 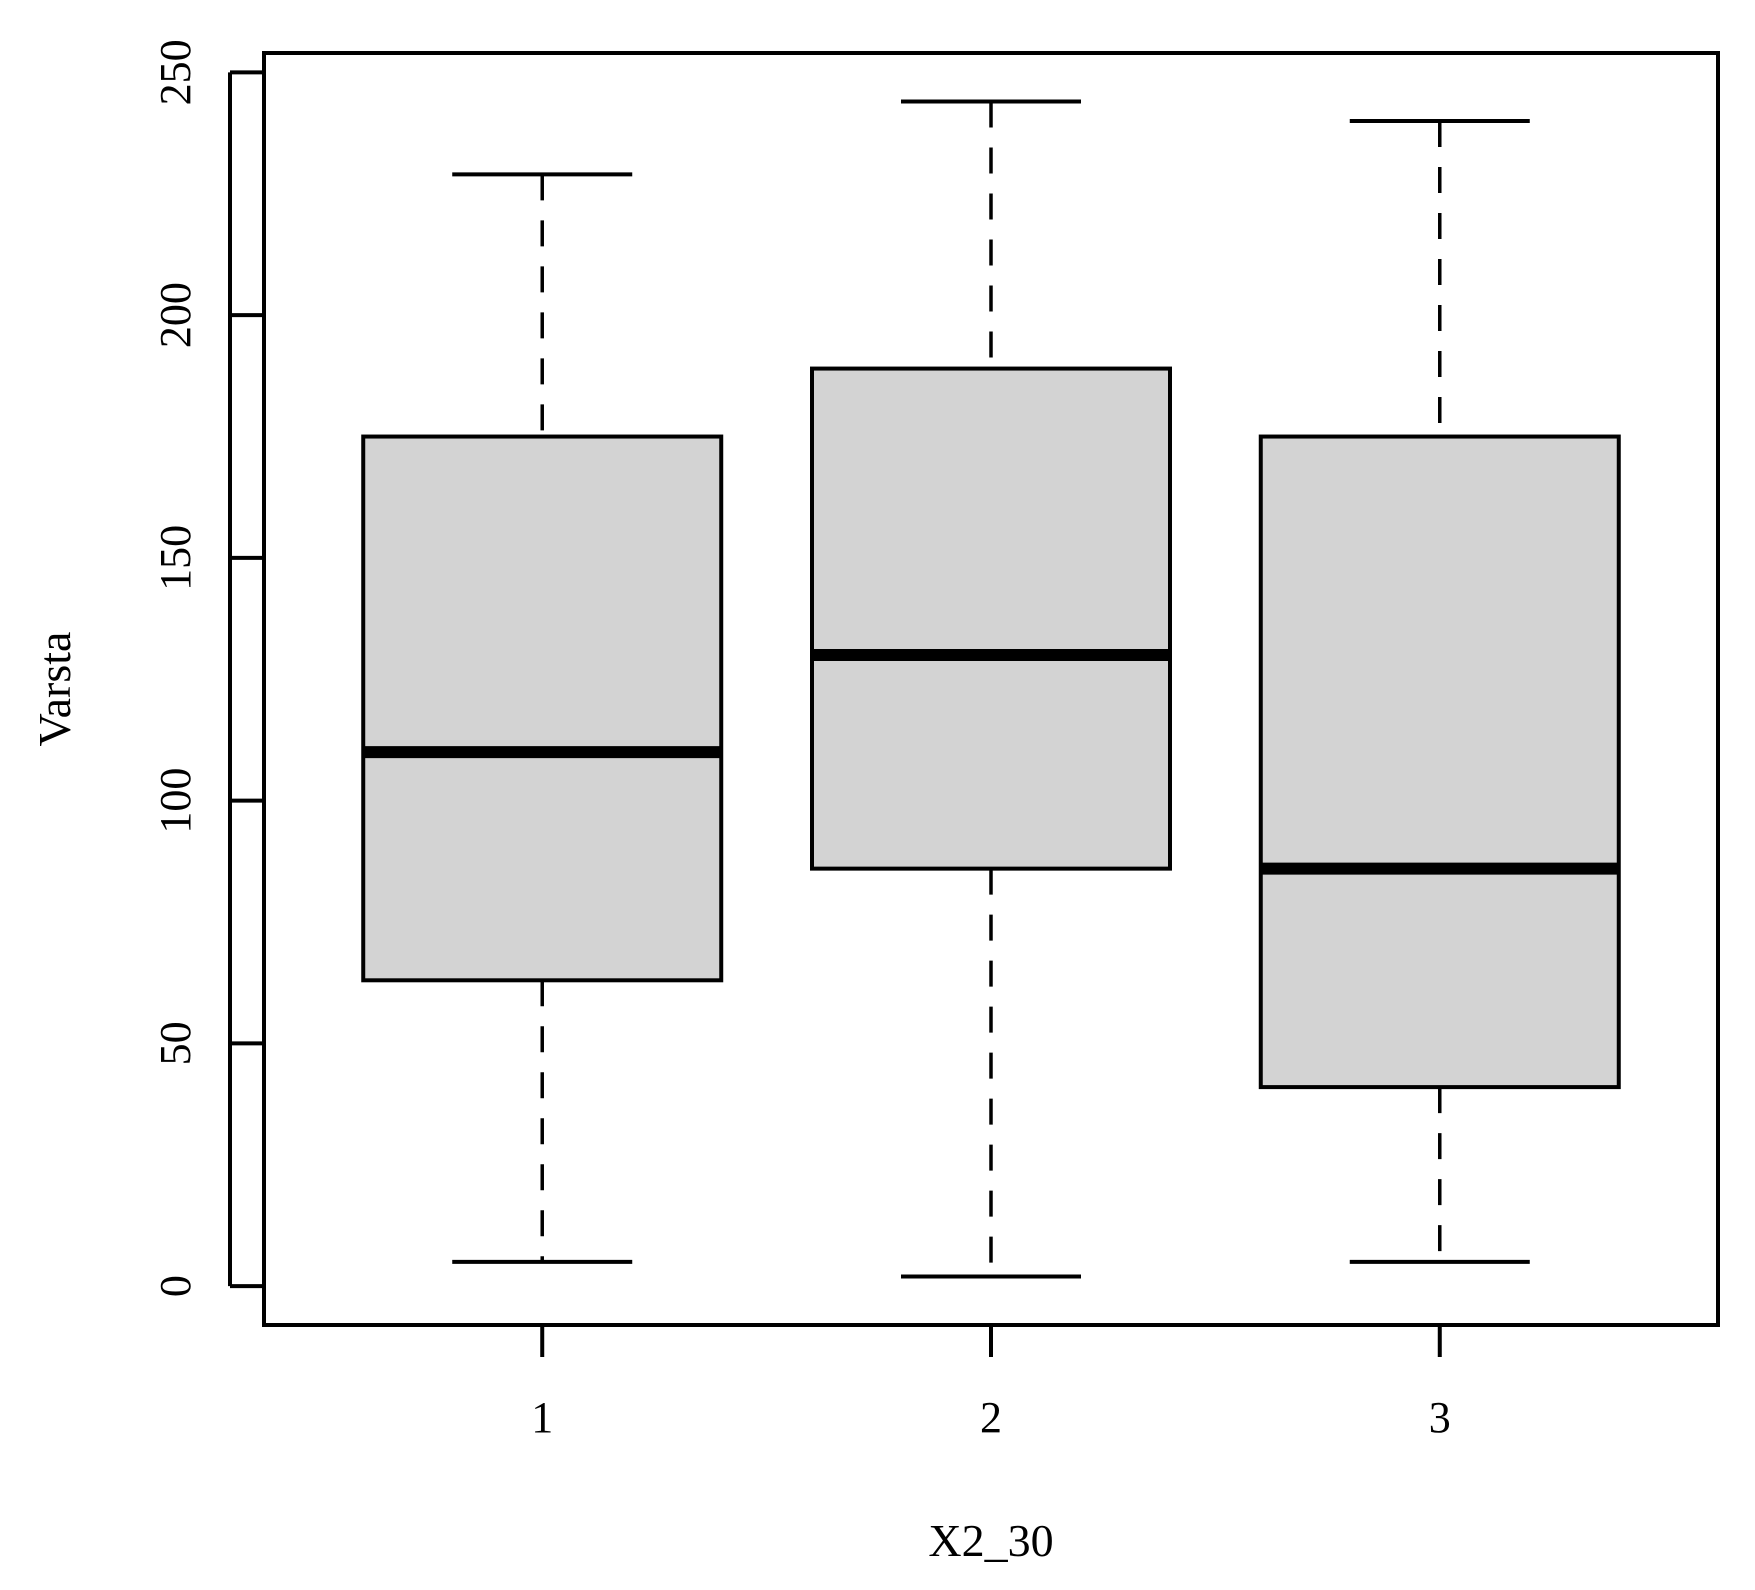 What do you see at coordinates (175, 72) in the screenshot?
I see `y-tick-label: 250` at bounding box center [175, 72].